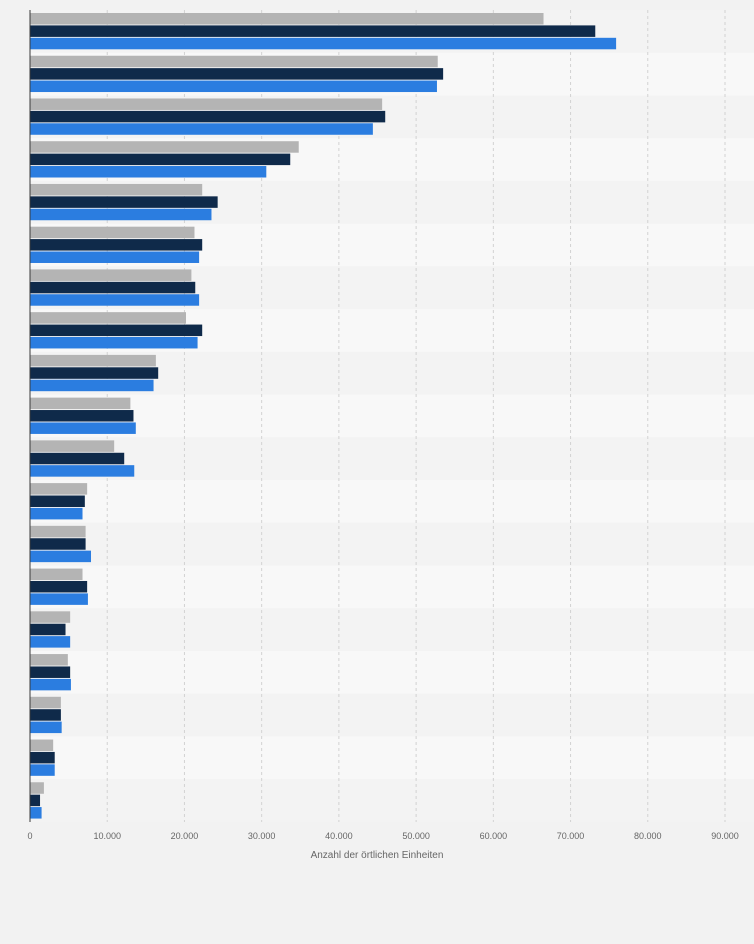  What do you see at coordinates (725, 836) in the screenshot?
I see `x-tick-label: 90.000` at bounding box center [725, 836].